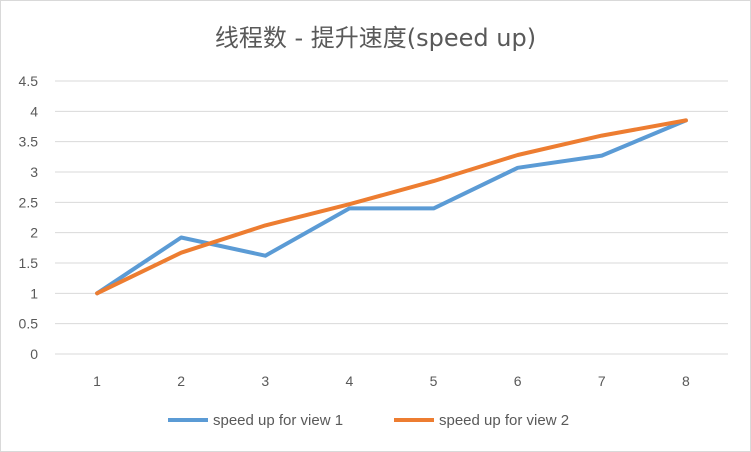 Image resolution: width=751 pixels, height=452 pixels. Describe the element at coordinates (29, 263) in the screenshot. I see `y-tick-label: 1.5` at that location.